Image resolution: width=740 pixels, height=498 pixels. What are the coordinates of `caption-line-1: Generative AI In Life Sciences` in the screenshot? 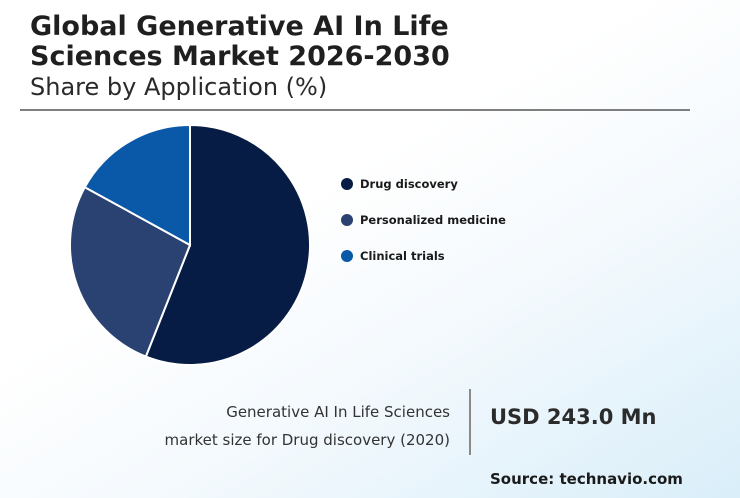 It's located at (338, 412).